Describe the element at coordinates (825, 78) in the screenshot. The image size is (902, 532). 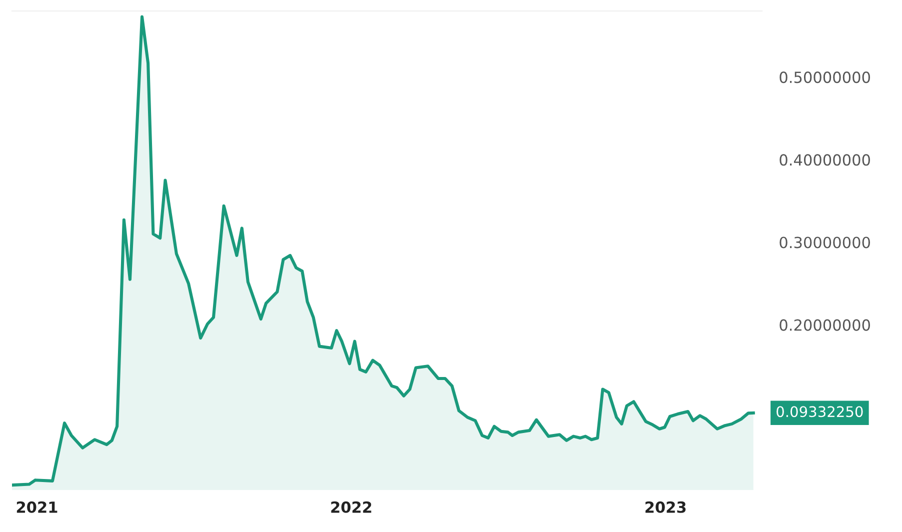
I see `y-tick-label: 0.50000000` at that location.